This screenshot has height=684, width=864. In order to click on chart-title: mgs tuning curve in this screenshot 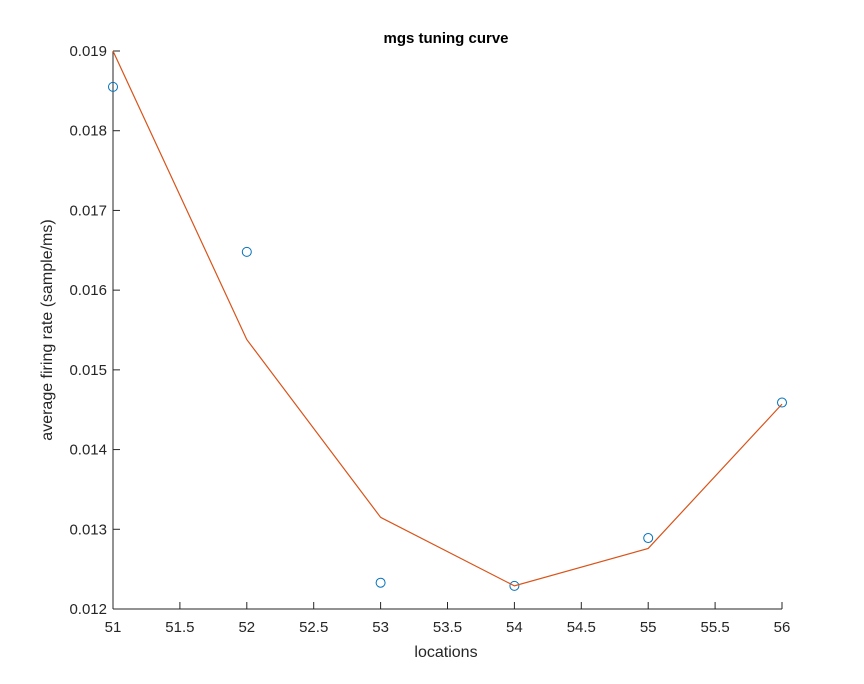, I will do `click(445, 38)`.